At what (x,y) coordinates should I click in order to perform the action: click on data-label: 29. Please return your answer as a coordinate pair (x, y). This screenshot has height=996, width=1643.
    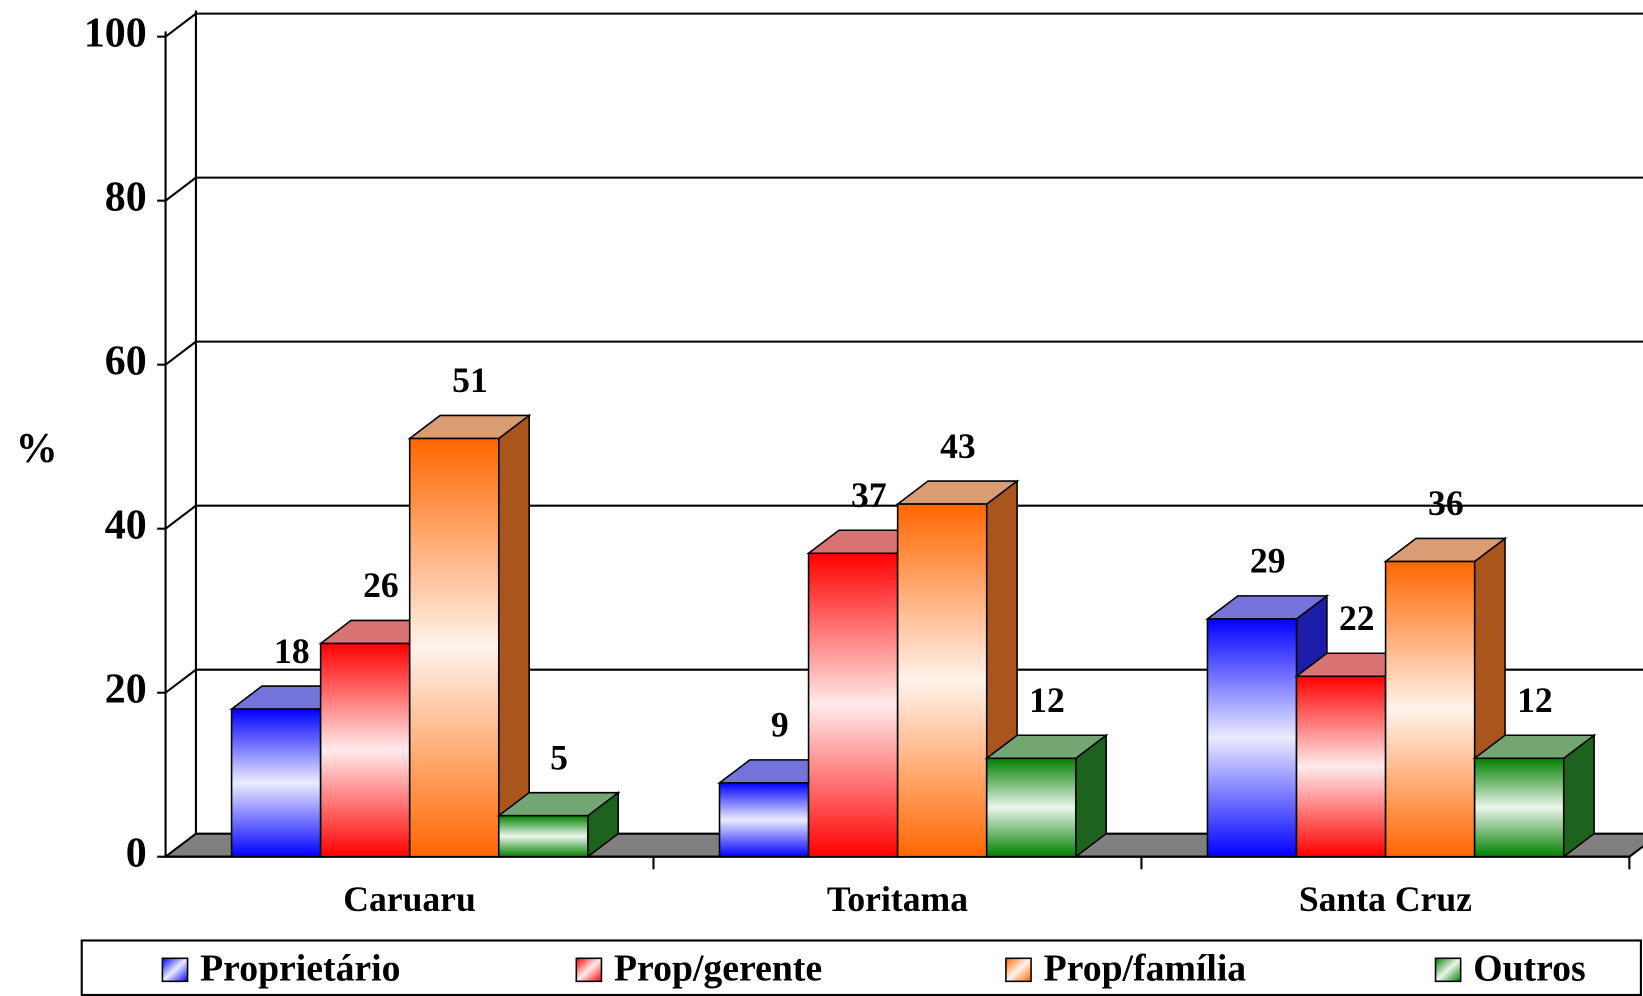
    Looking at the image, I should click on (1268, 561).